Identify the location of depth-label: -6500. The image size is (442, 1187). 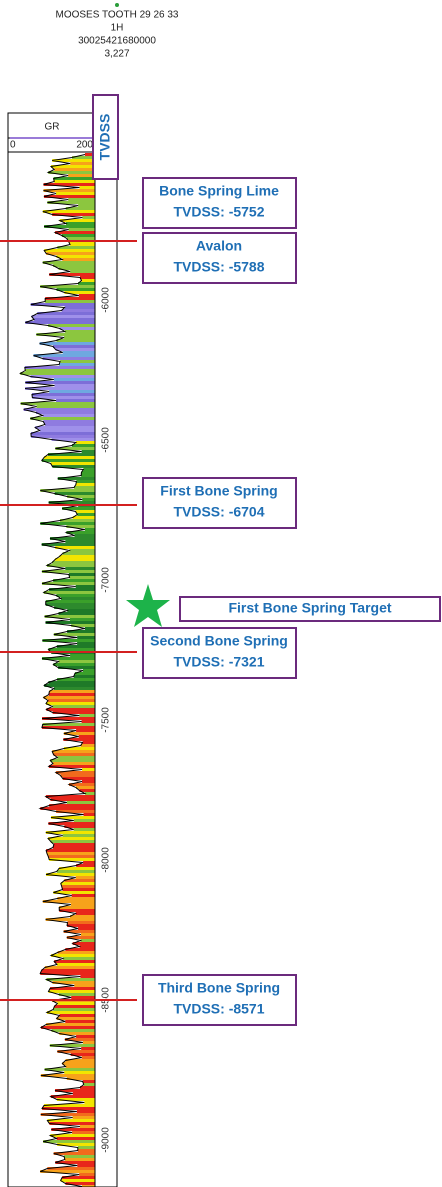
(106, 440).